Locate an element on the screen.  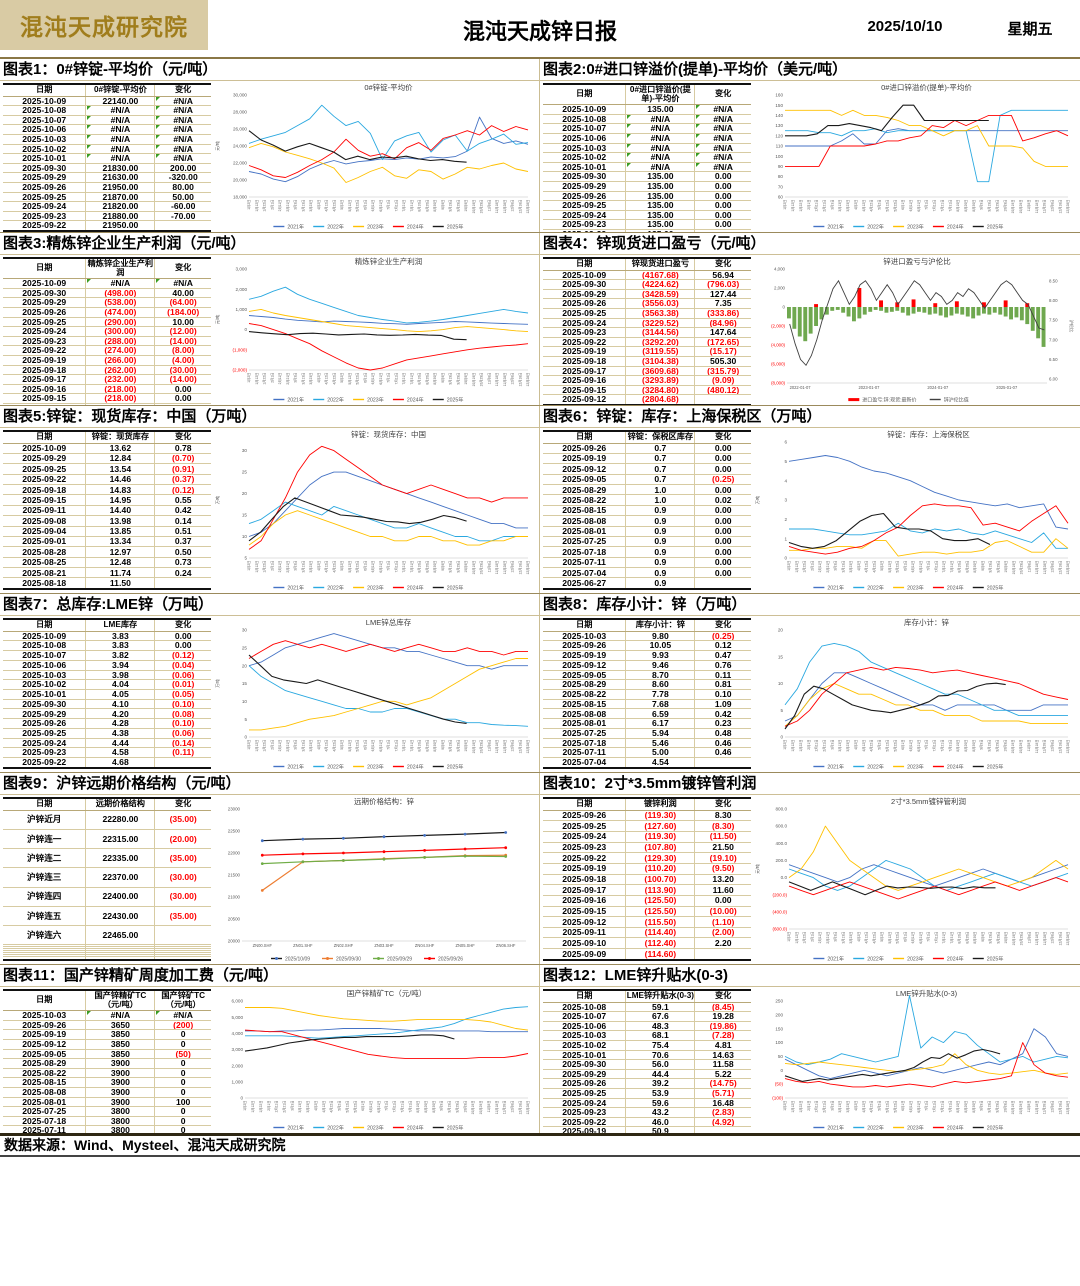
table-row: 2025-09-16 (3293.89) (9.09) is located at coordinates (647, 380).